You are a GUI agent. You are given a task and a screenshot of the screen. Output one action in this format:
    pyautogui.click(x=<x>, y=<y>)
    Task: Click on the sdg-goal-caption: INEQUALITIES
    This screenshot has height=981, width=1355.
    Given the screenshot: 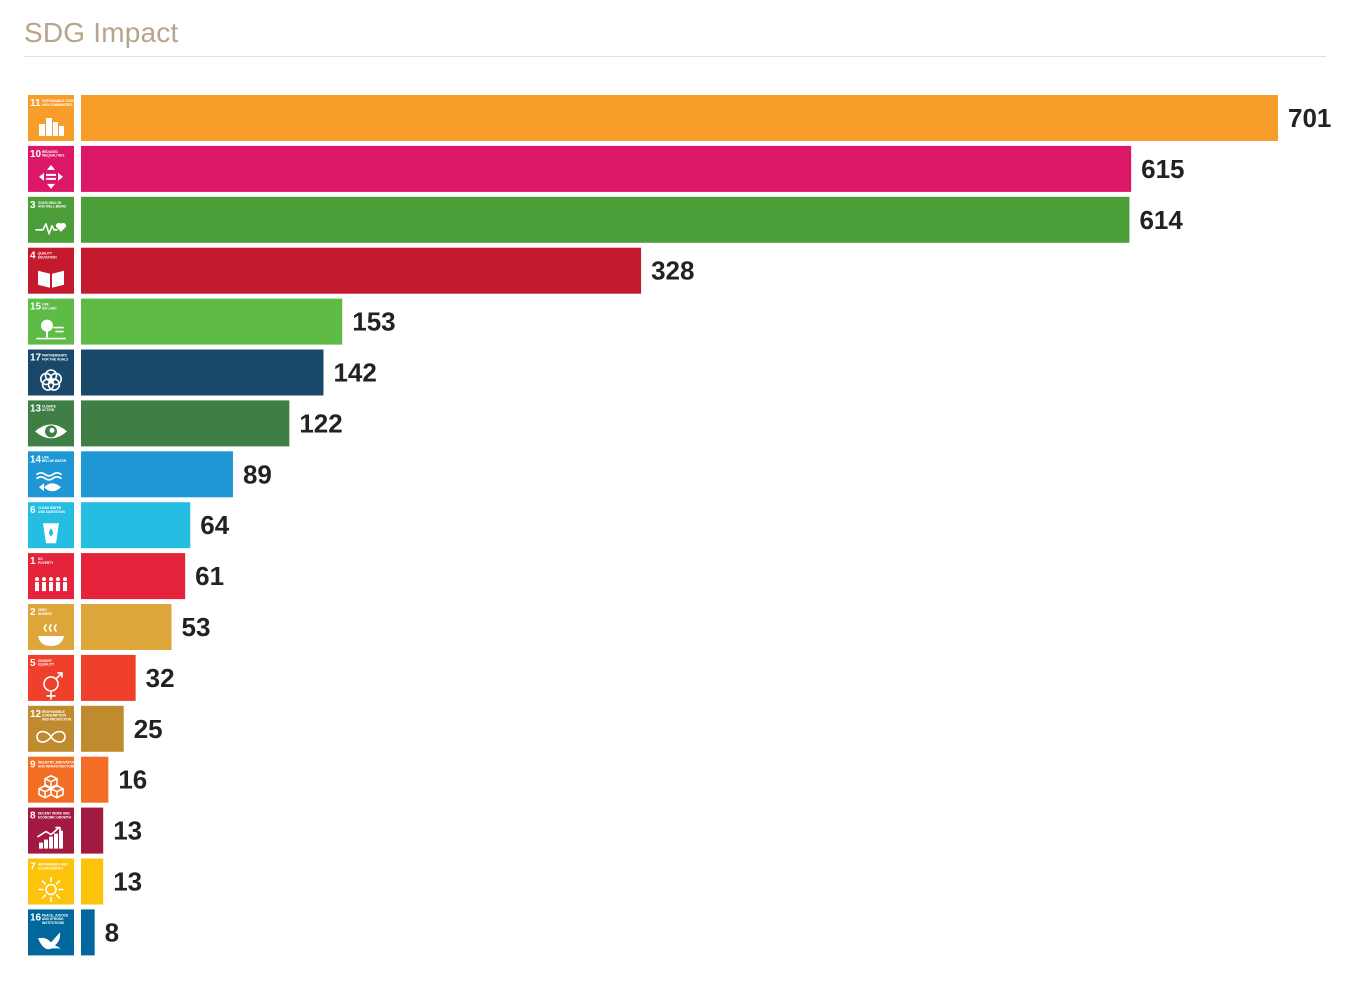 What is the action you would take?
    pyautogui.click(x=53, y=156)
    